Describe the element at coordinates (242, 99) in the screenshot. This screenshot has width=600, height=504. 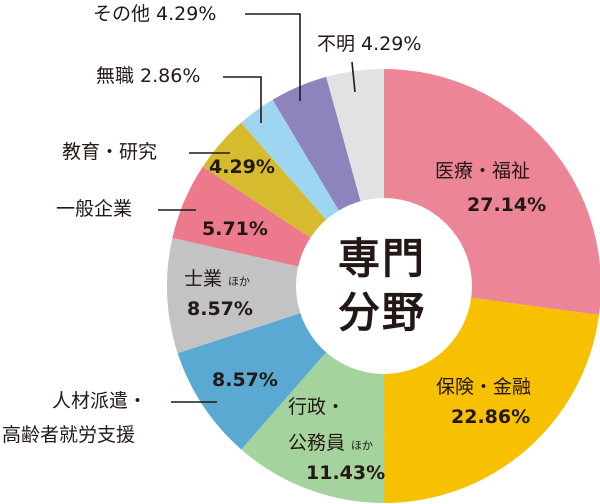
I see `leader-line-mushoku` at that location.